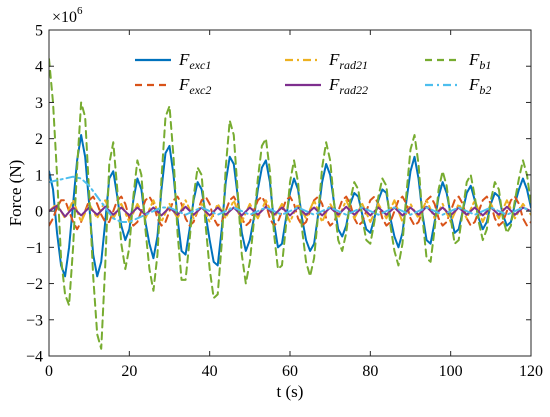  Describe the element at coordinates (15, 193) in the screenshot. I see `y-axis-label: Force (N)` at that location.